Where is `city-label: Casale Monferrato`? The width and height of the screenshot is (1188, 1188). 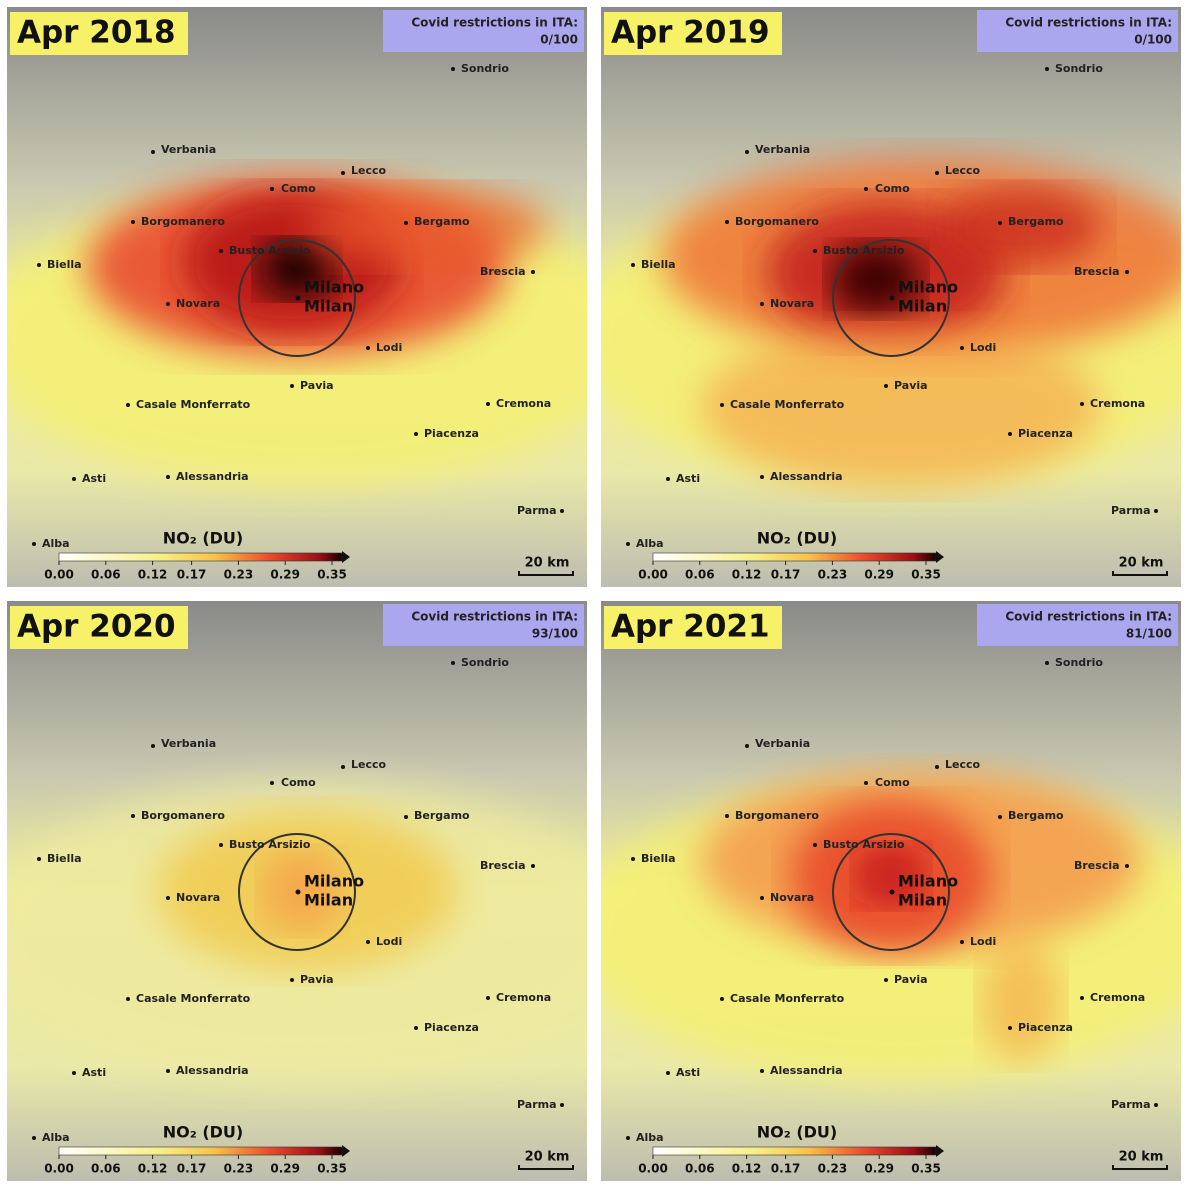
city-label: Casale Monferrato is located at coordinates (193, 998).